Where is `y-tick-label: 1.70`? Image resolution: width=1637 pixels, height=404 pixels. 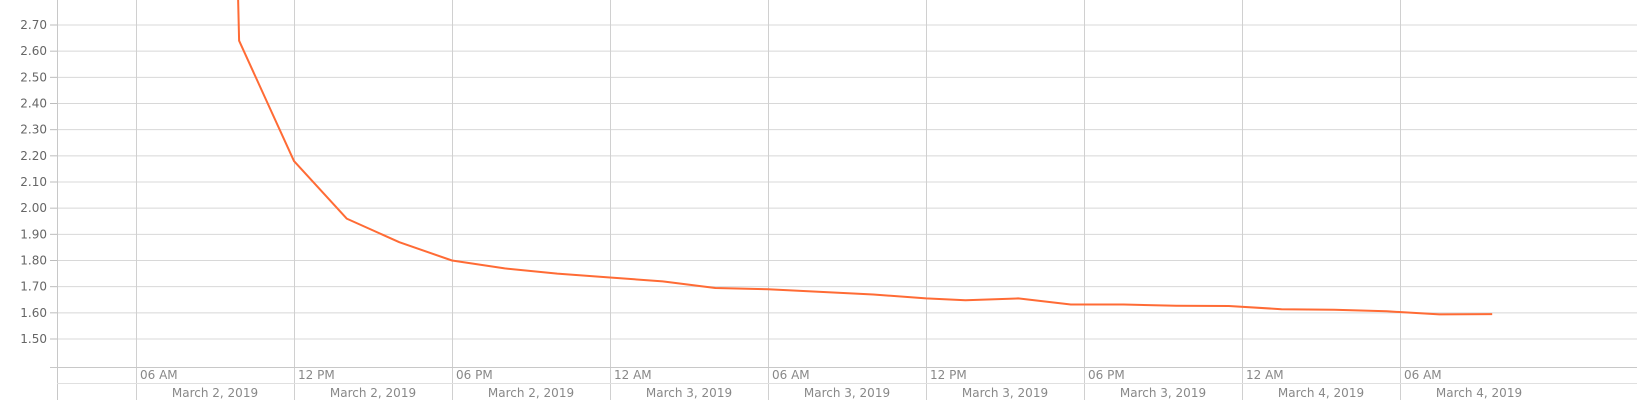
y-tick-label: 1.70 is located at coordinates (33, 287).